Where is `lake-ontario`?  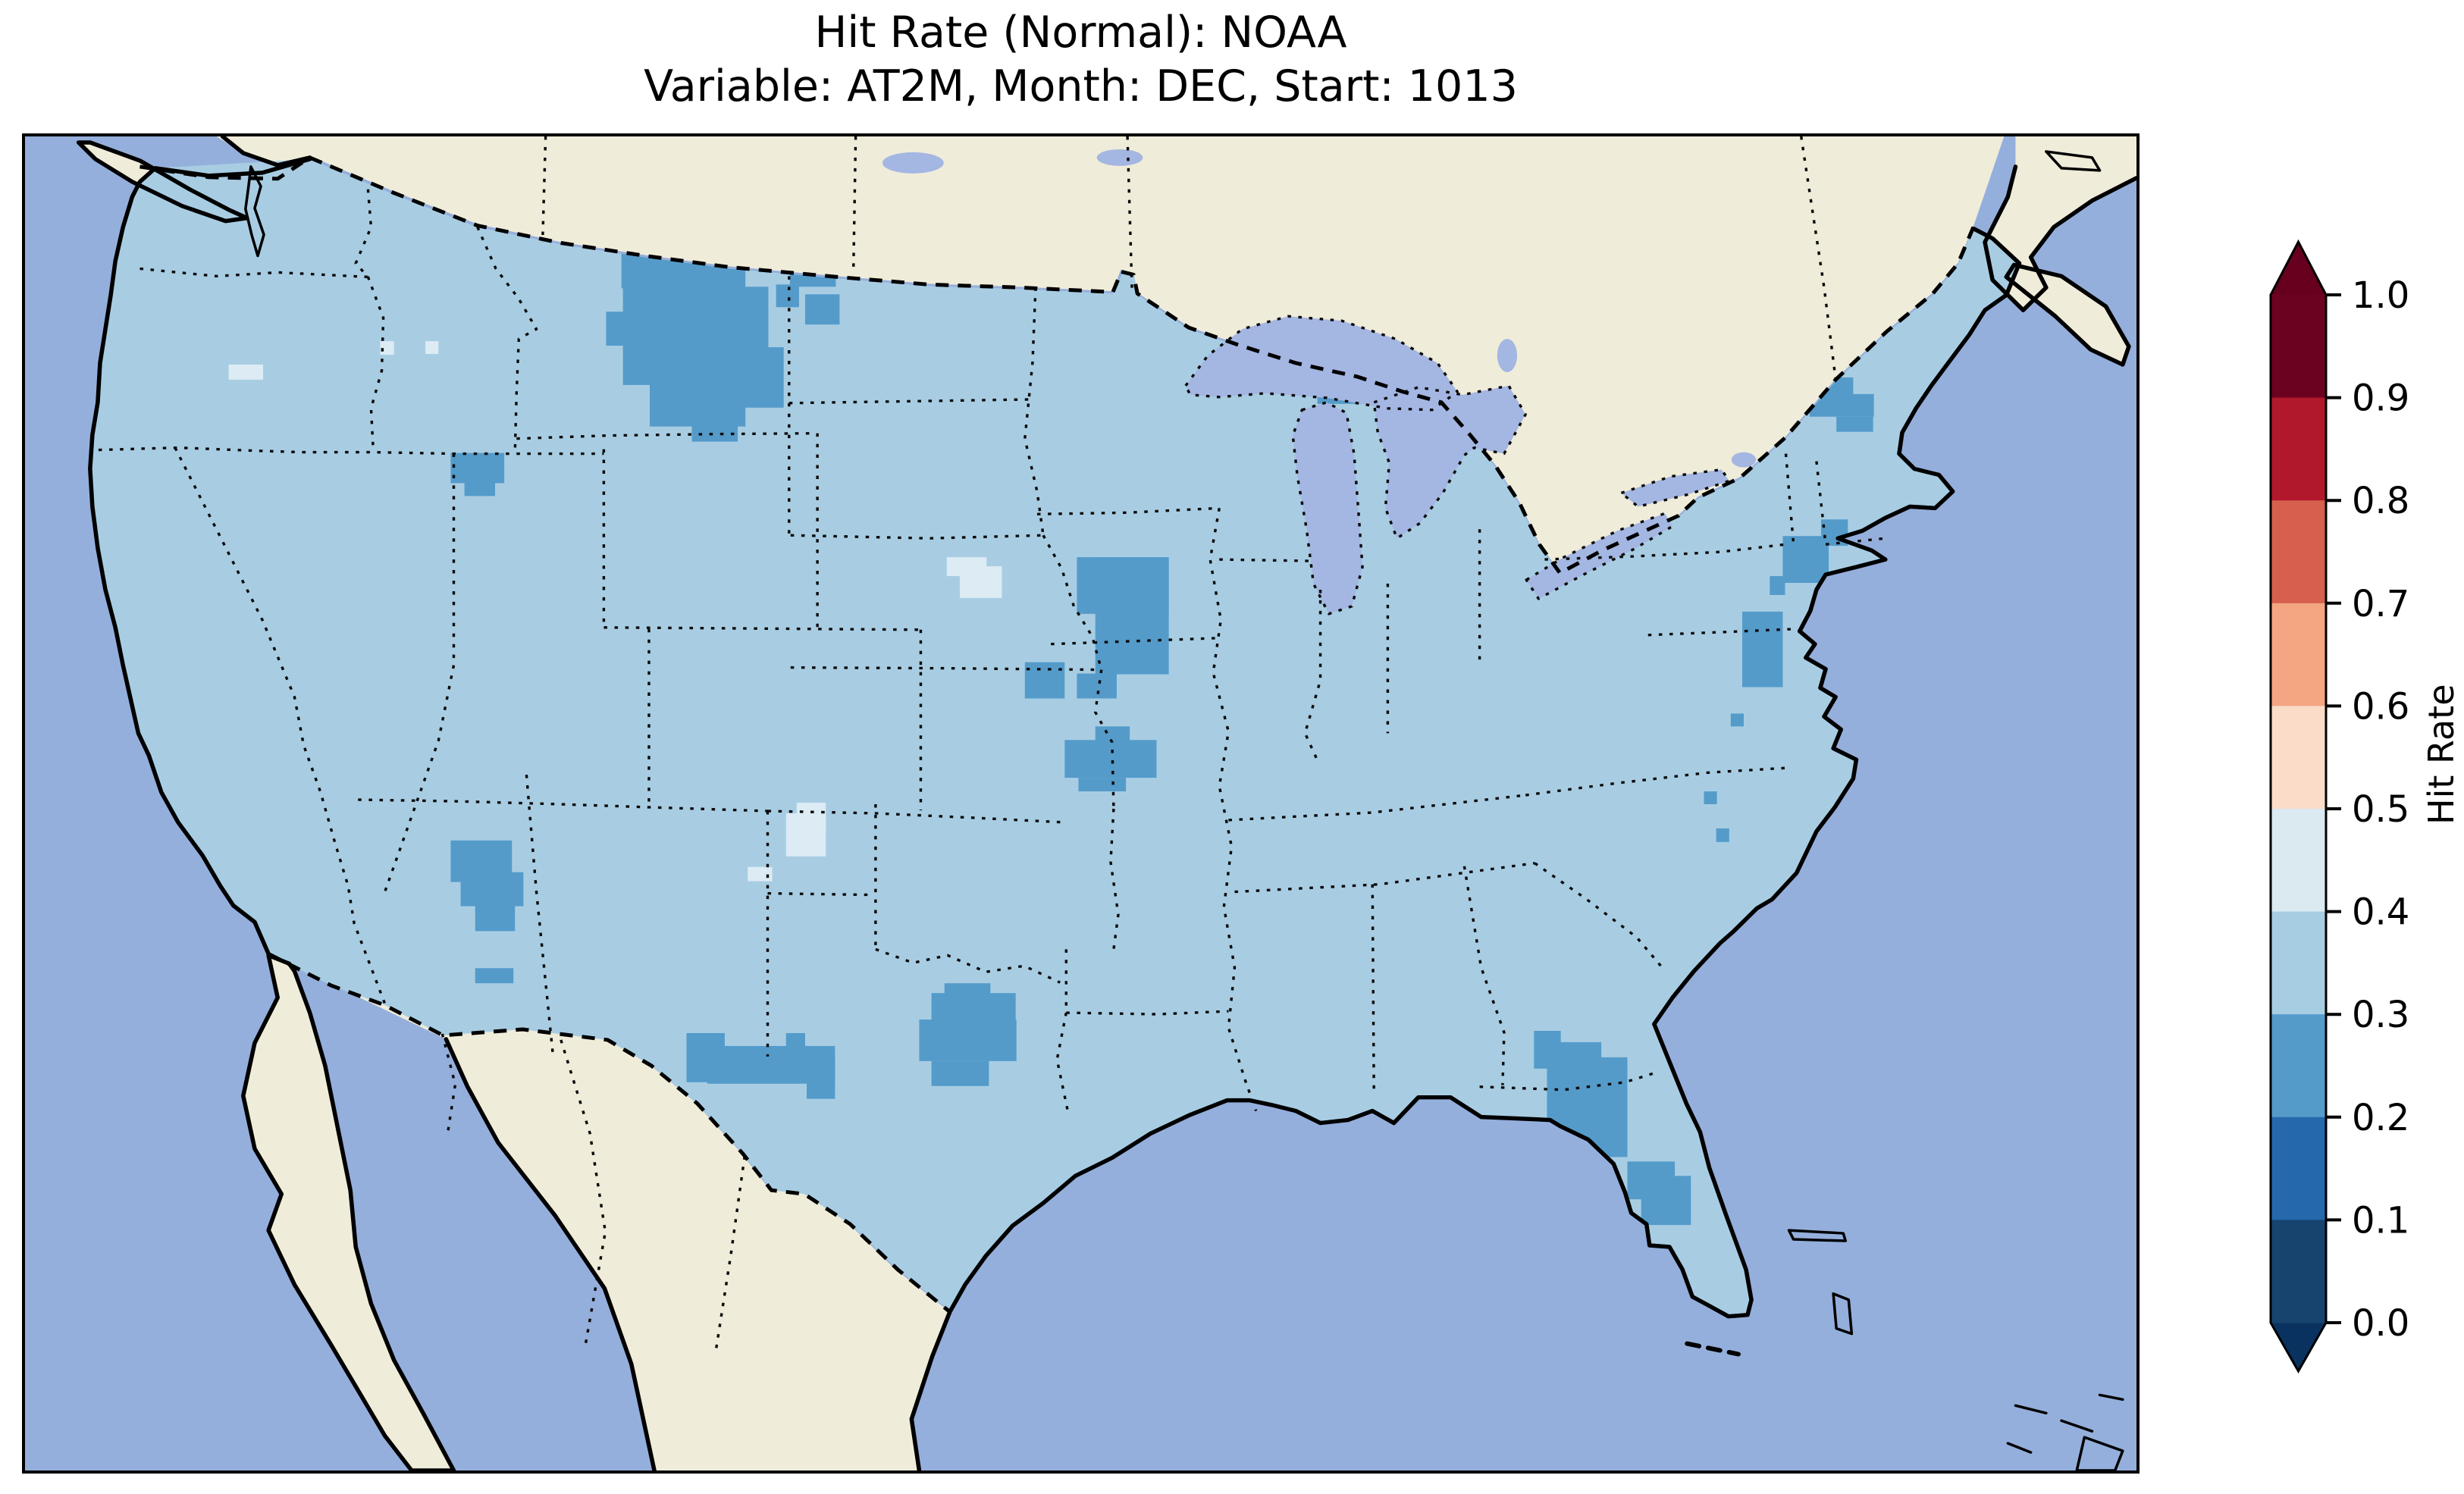
lake-ontario is located at coordinates (1675, 488).